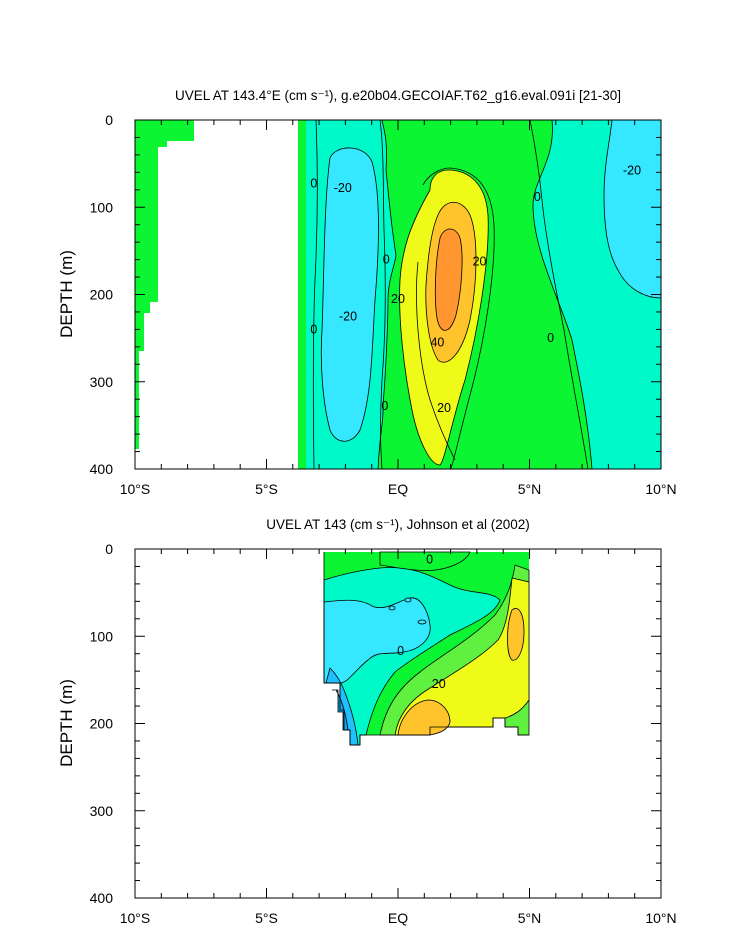 This screenshot has height=945, width=733. I want to click on top-y-tick-label: 300, so click(102, 382).